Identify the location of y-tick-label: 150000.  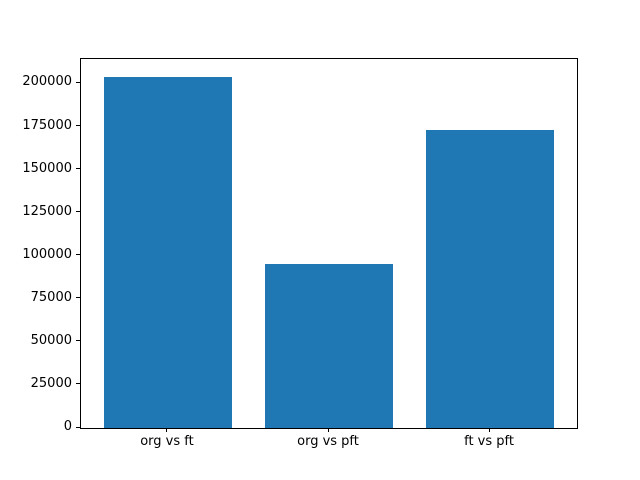
(47, 168).